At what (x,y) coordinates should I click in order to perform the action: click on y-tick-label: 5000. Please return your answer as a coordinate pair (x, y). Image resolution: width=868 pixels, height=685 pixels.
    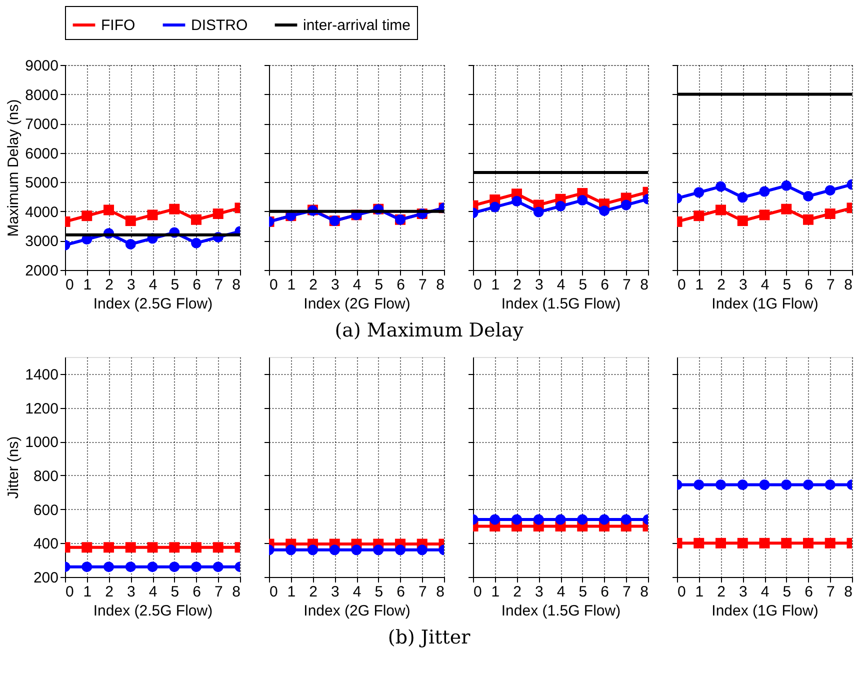
    Looking at the image, I should click on (41, 183).